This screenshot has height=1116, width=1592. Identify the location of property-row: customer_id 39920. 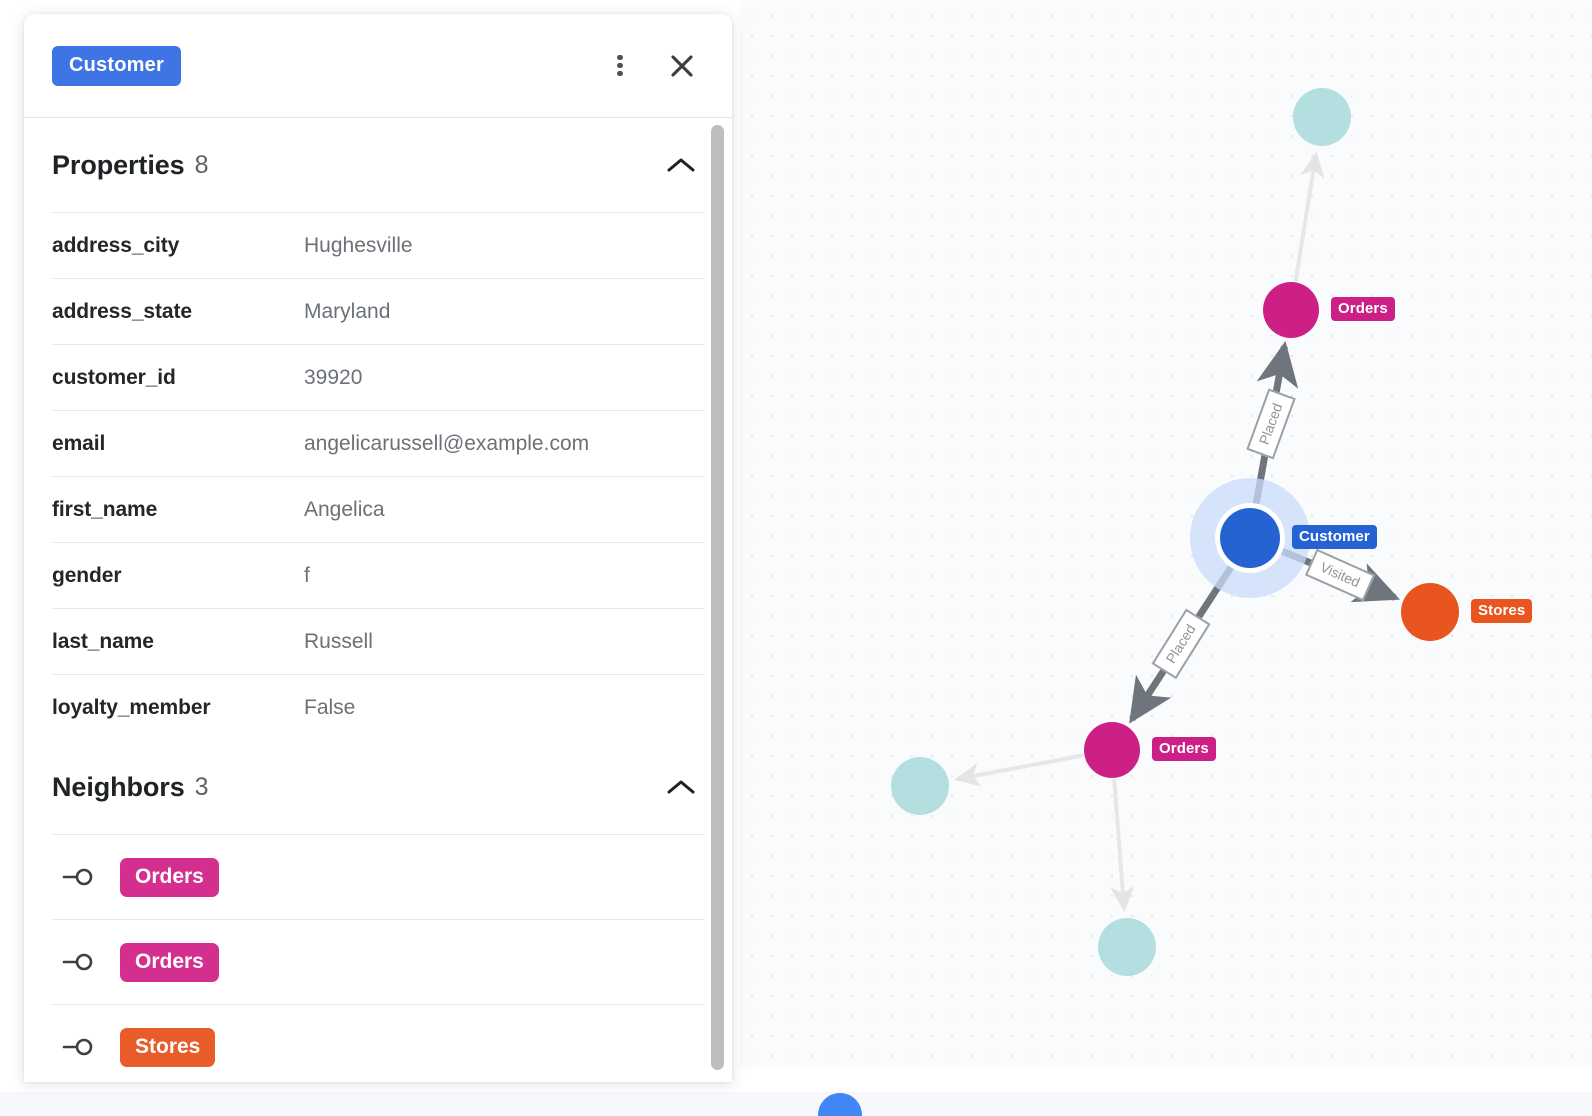
(378, 377).